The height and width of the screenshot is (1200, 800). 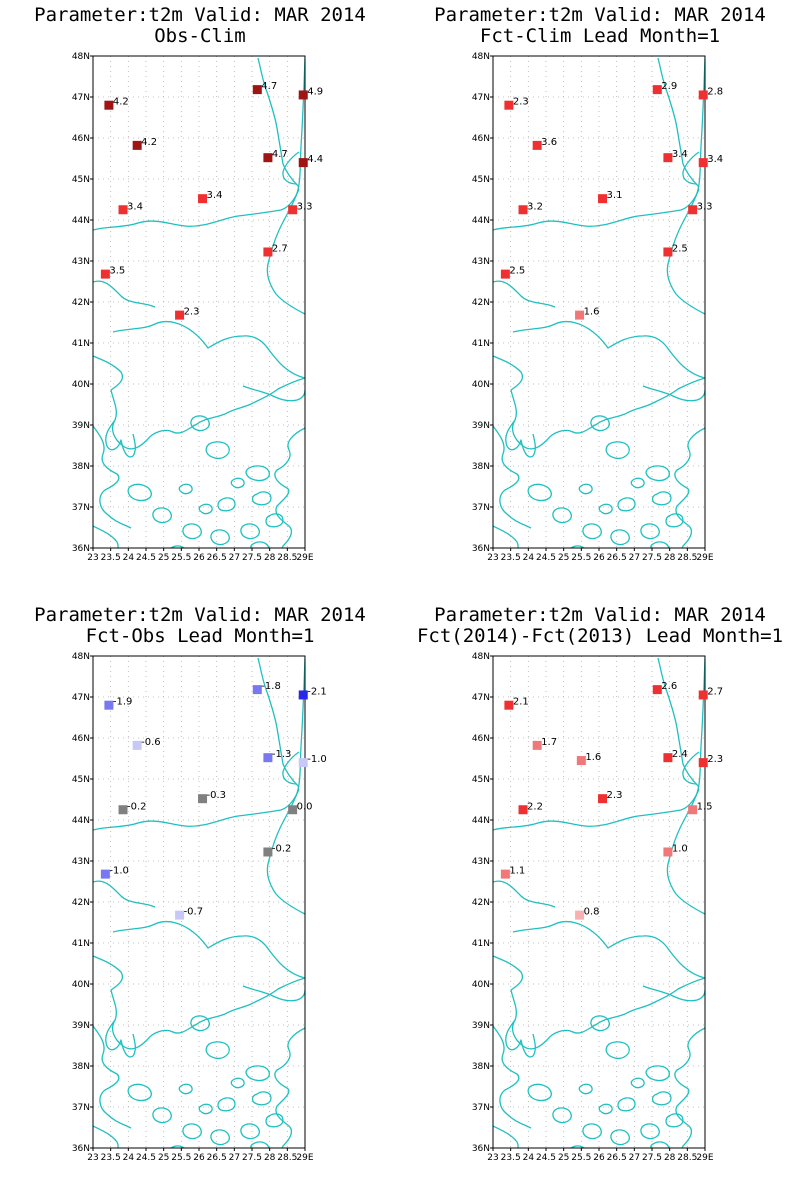 I want to click on lon-tick-label: 24, so click(x=129, y=1158).